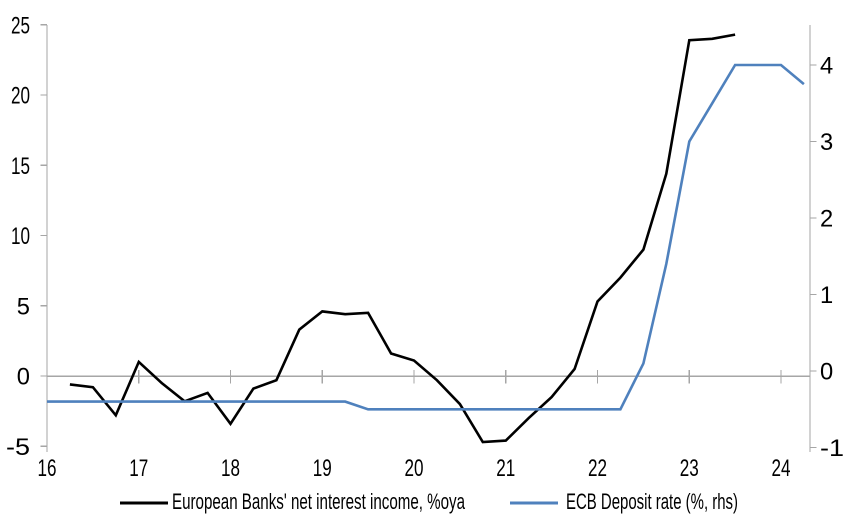  Describe the element at coordinates (20, 96) in the screenshot. I see `left-axis-tick-label: 20` at that location.